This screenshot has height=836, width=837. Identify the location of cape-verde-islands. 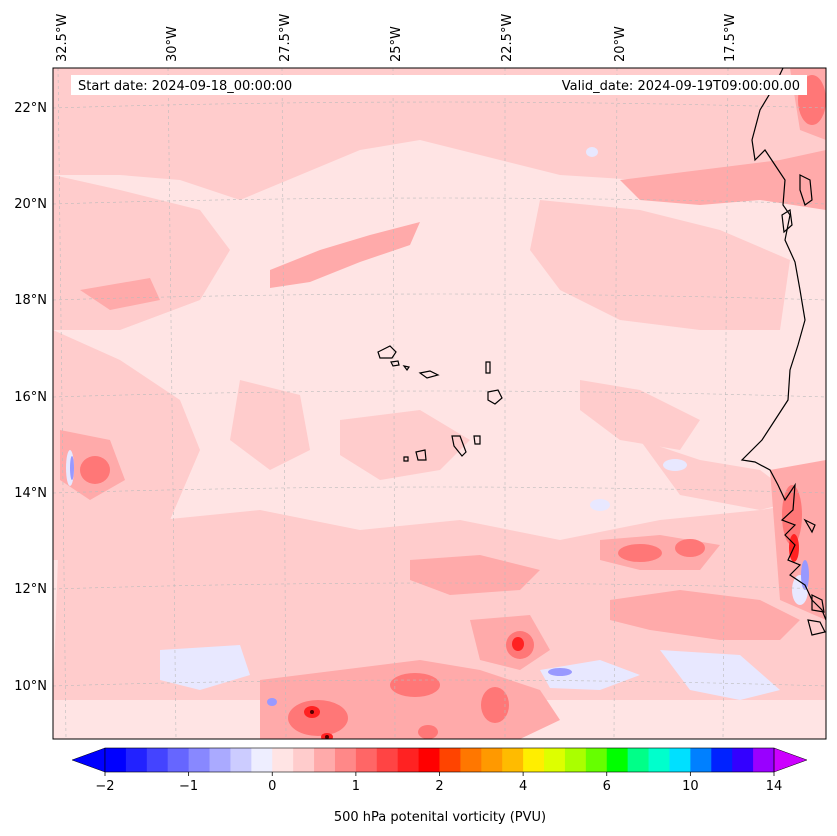
(440, 403).